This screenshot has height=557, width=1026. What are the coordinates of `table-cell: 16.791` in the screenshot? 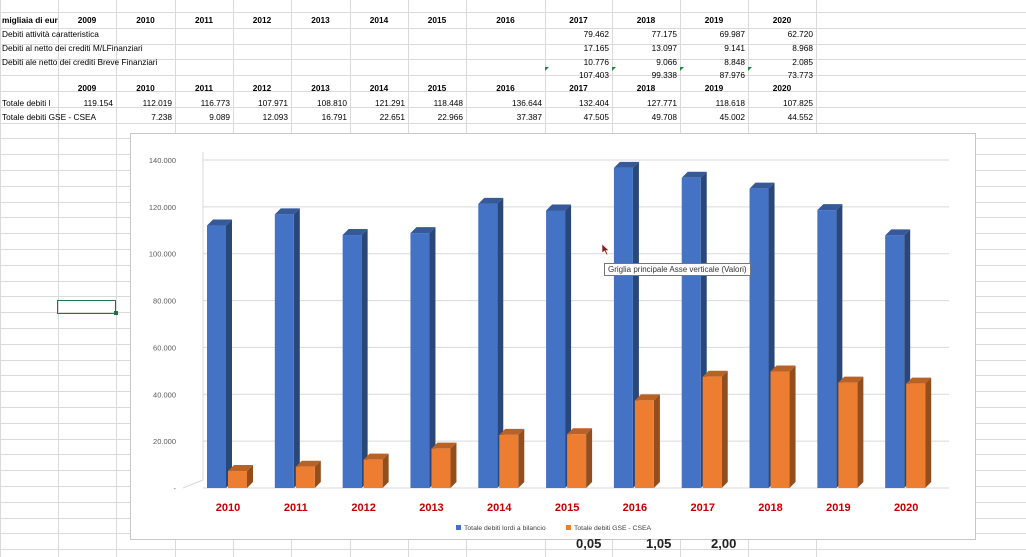 It's located at (334, 117).